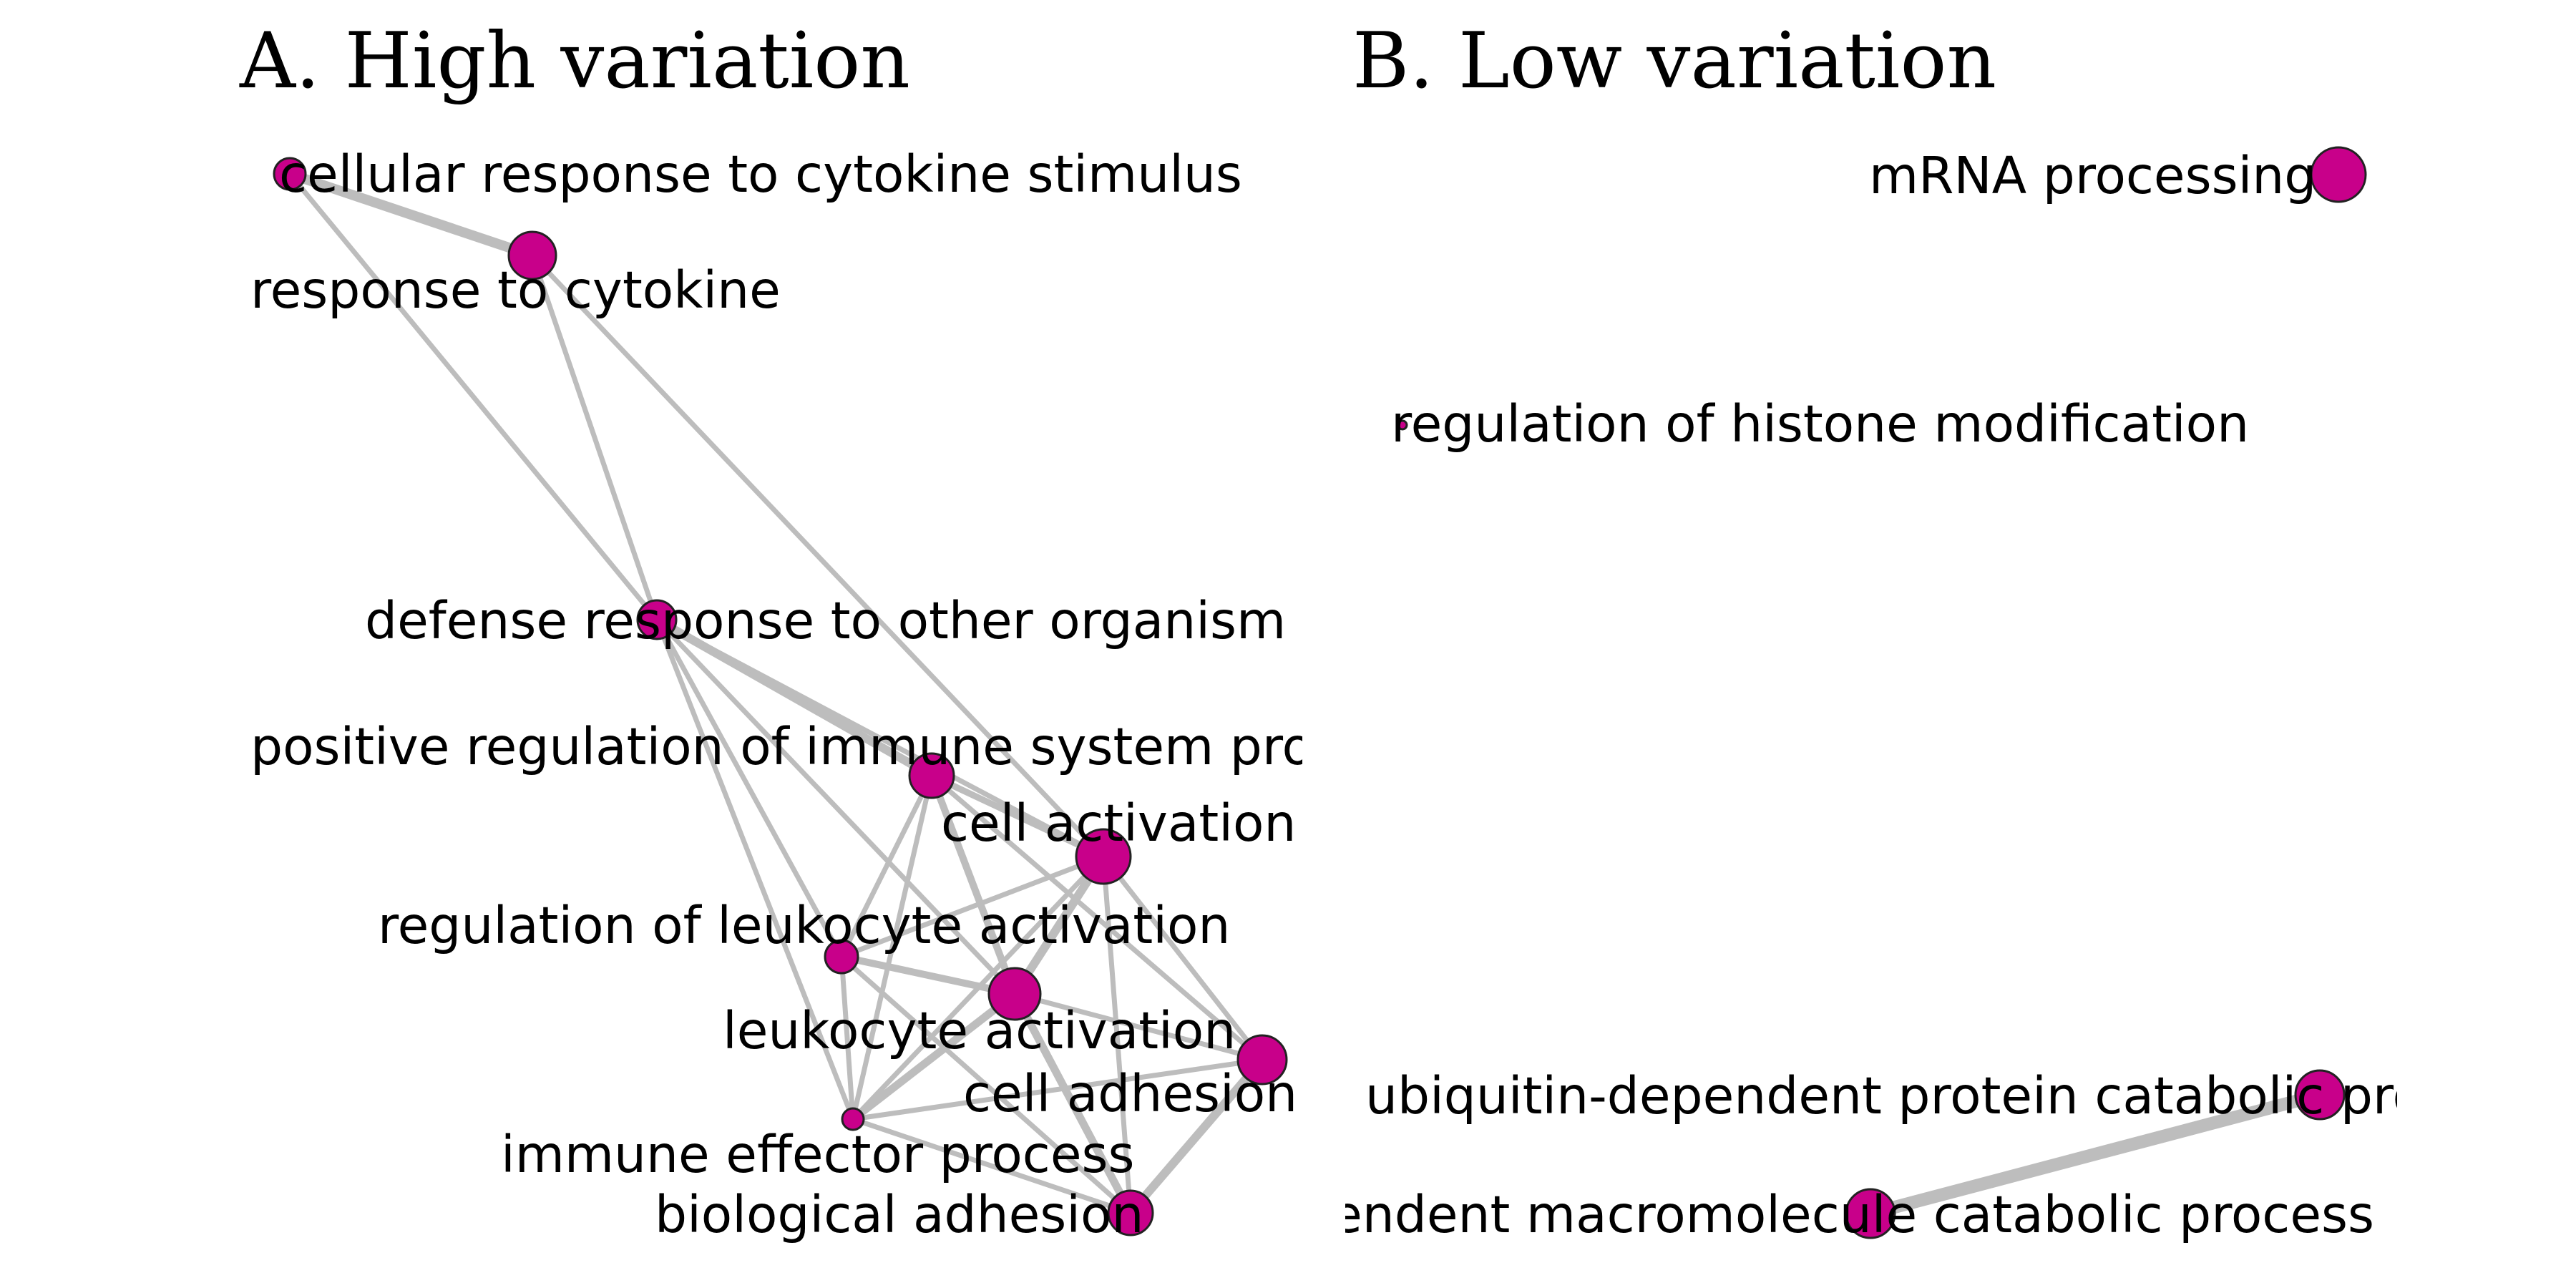 This screenshot has height=1288, width=2576. Describe the element at coordinates (853, 1119) in the screenshot. I see `node-iep` at that location.